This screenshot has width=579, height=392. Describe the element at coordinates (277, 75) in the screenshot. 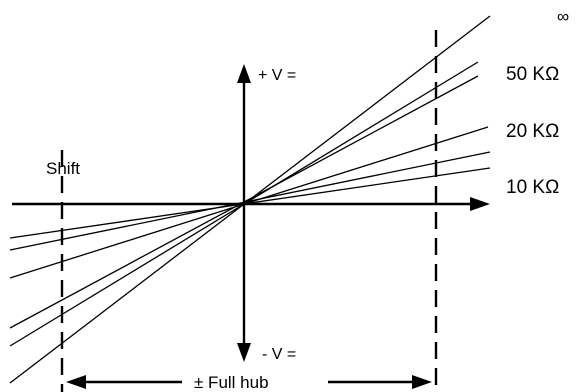

I see `plus-v-label: + V =` at that location.